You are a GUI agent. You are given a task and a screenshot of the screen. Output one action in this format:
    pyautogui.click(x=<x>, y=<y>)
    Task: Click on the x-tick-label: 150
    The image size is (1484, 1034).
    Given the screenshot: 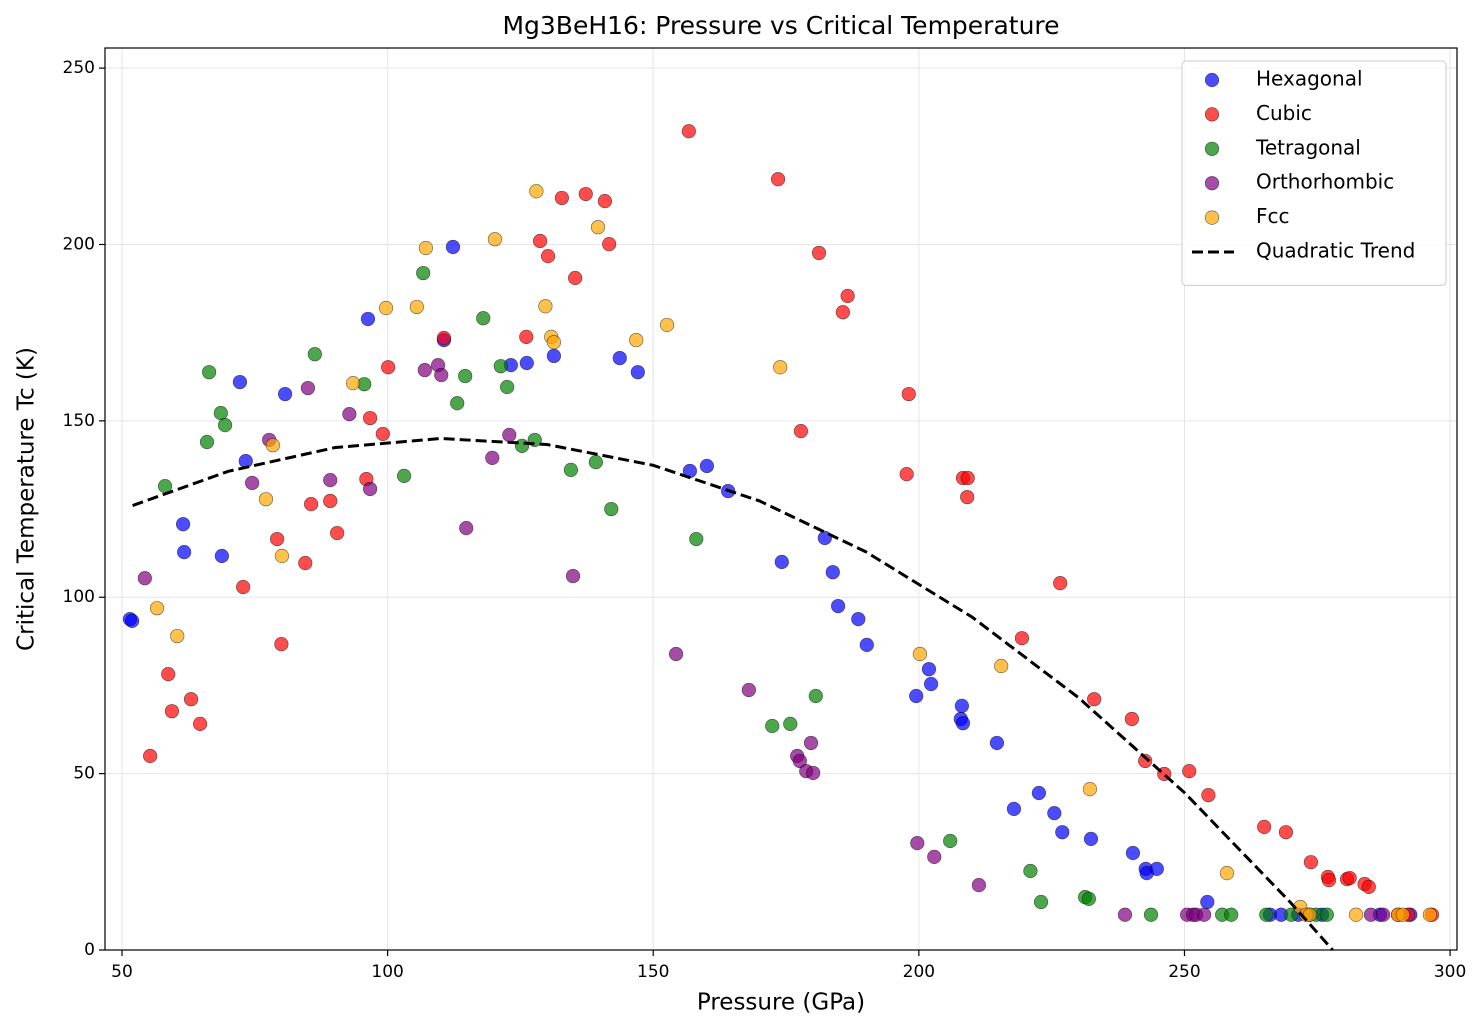 What is the action you would take?
    pyautogui.click(x=653, y=972)
    